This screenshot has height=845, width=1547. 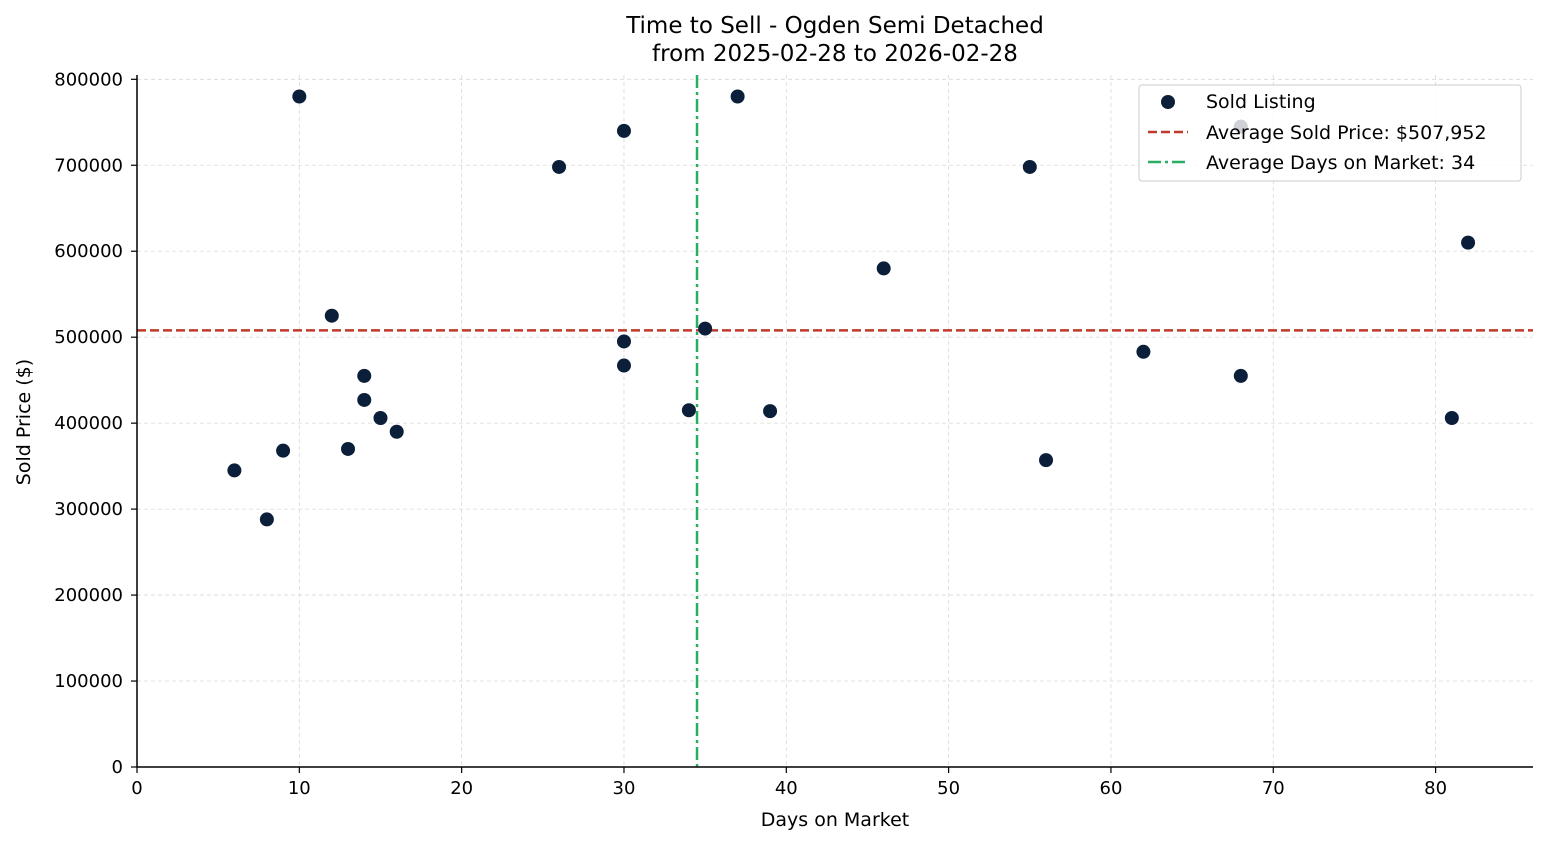 What do you see at coordinates (1111, 788) in the screenshot?
I see `x-tick-label: 60` at bounding box center [1111, 788].